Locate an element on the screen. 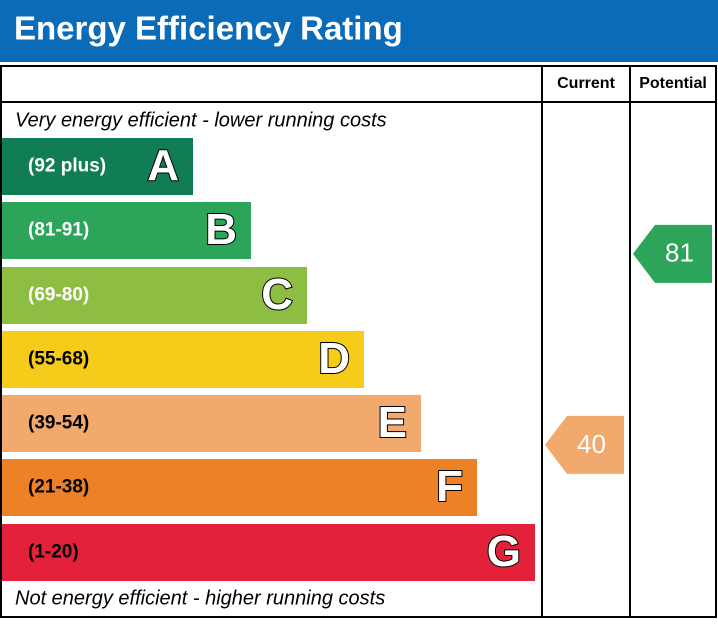 The image size is (718, 624). column-header: Current is located at coordinates (586, 83).